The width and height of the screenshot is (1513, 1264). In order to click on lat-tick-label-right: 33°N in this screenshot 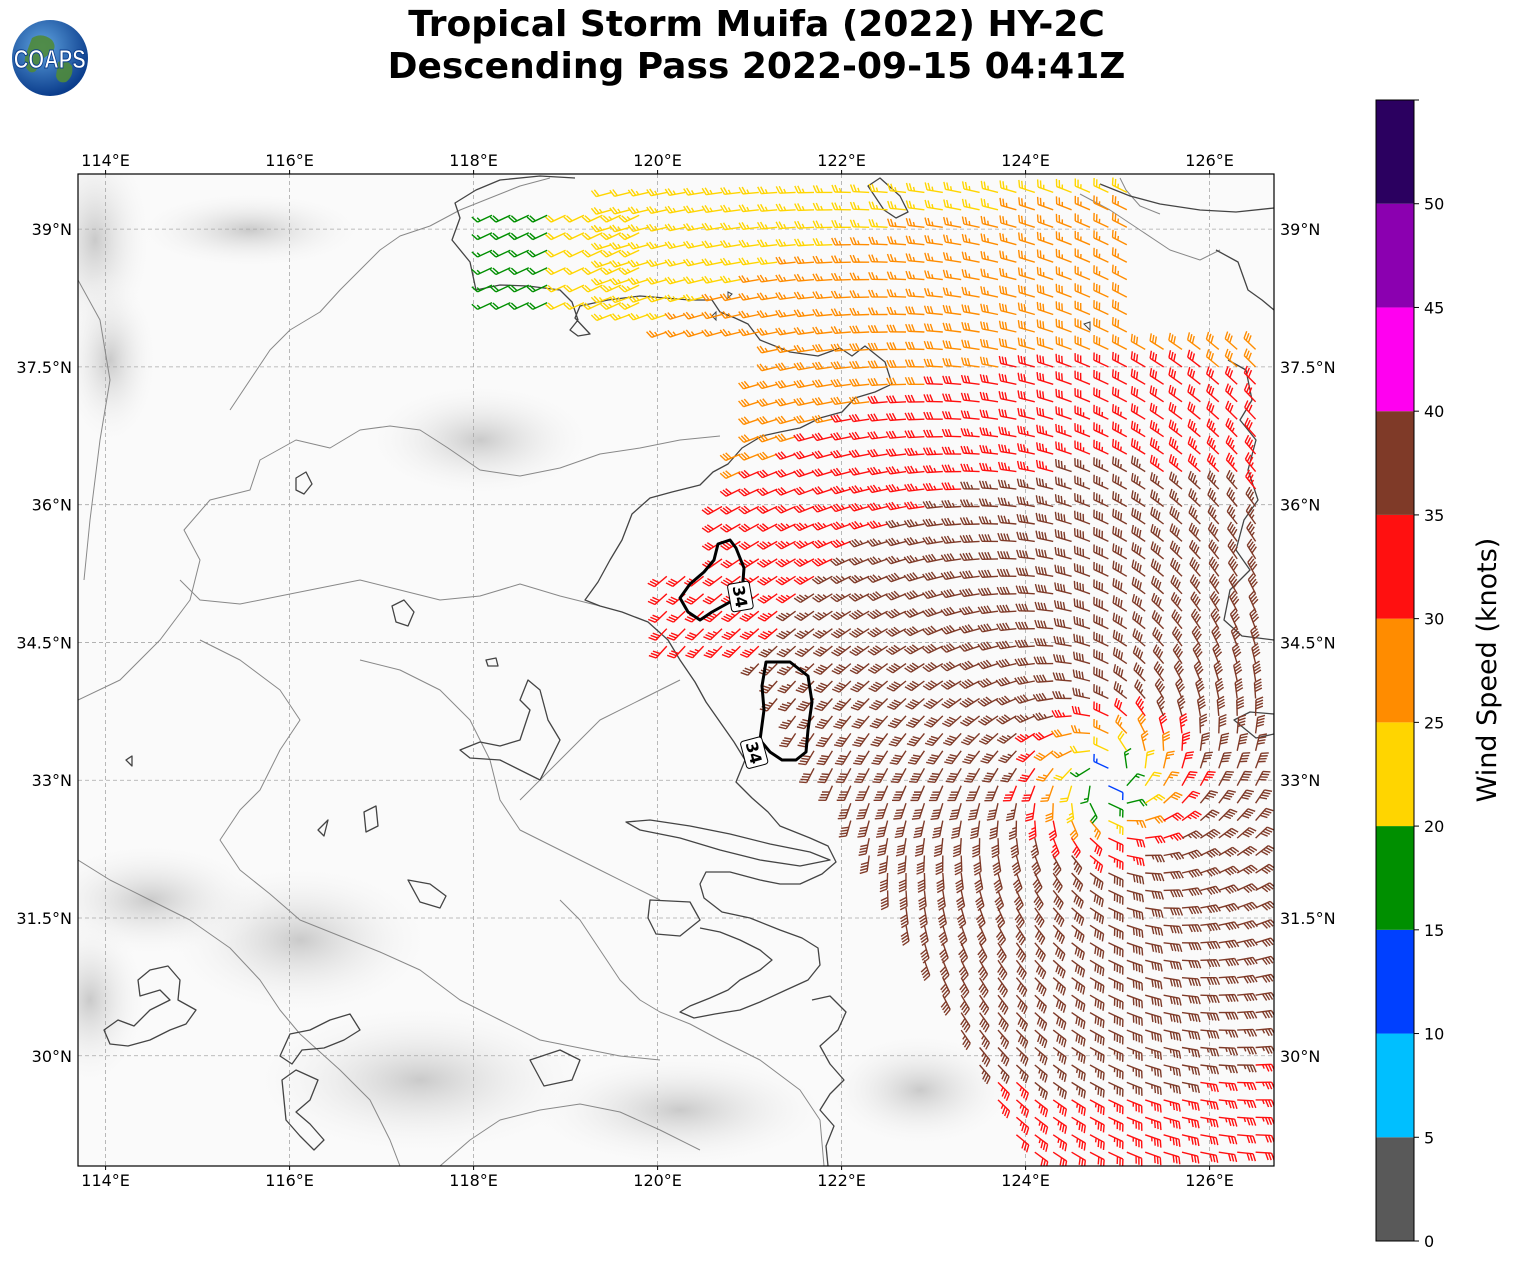, I will do `click(1300, 780)`.